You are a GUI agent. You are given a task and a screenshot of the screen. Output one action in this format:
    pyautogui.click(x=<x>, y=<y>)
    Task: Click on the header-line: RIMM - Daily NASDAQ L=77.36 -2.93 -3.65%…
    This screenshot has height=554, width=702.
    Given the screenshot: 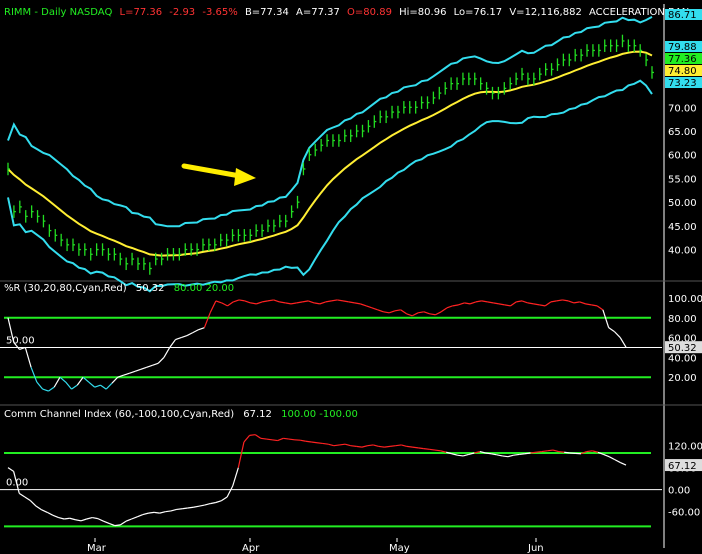 What is the action you would take?
    pyautogui.click(x=346, y=12)
    